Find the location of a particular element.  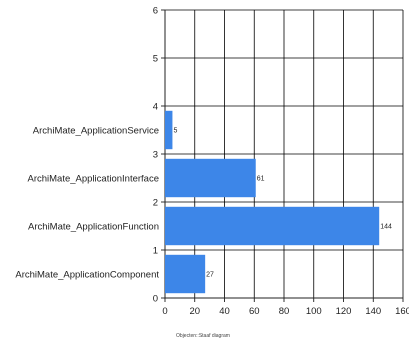

x-tick-label: 40 is located at coordinates (224, 311).